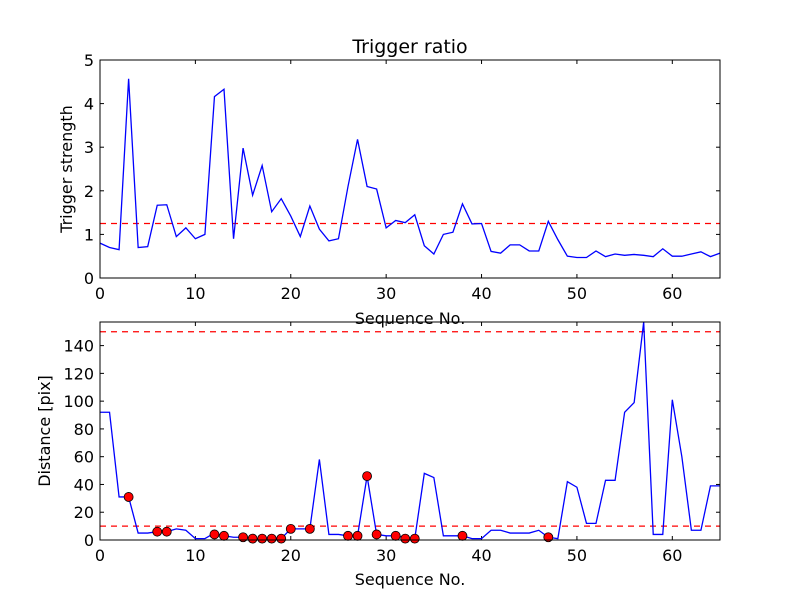  Describe the element at coordinates (338, 507) in the screenshot. I see `marker-group` at that location.